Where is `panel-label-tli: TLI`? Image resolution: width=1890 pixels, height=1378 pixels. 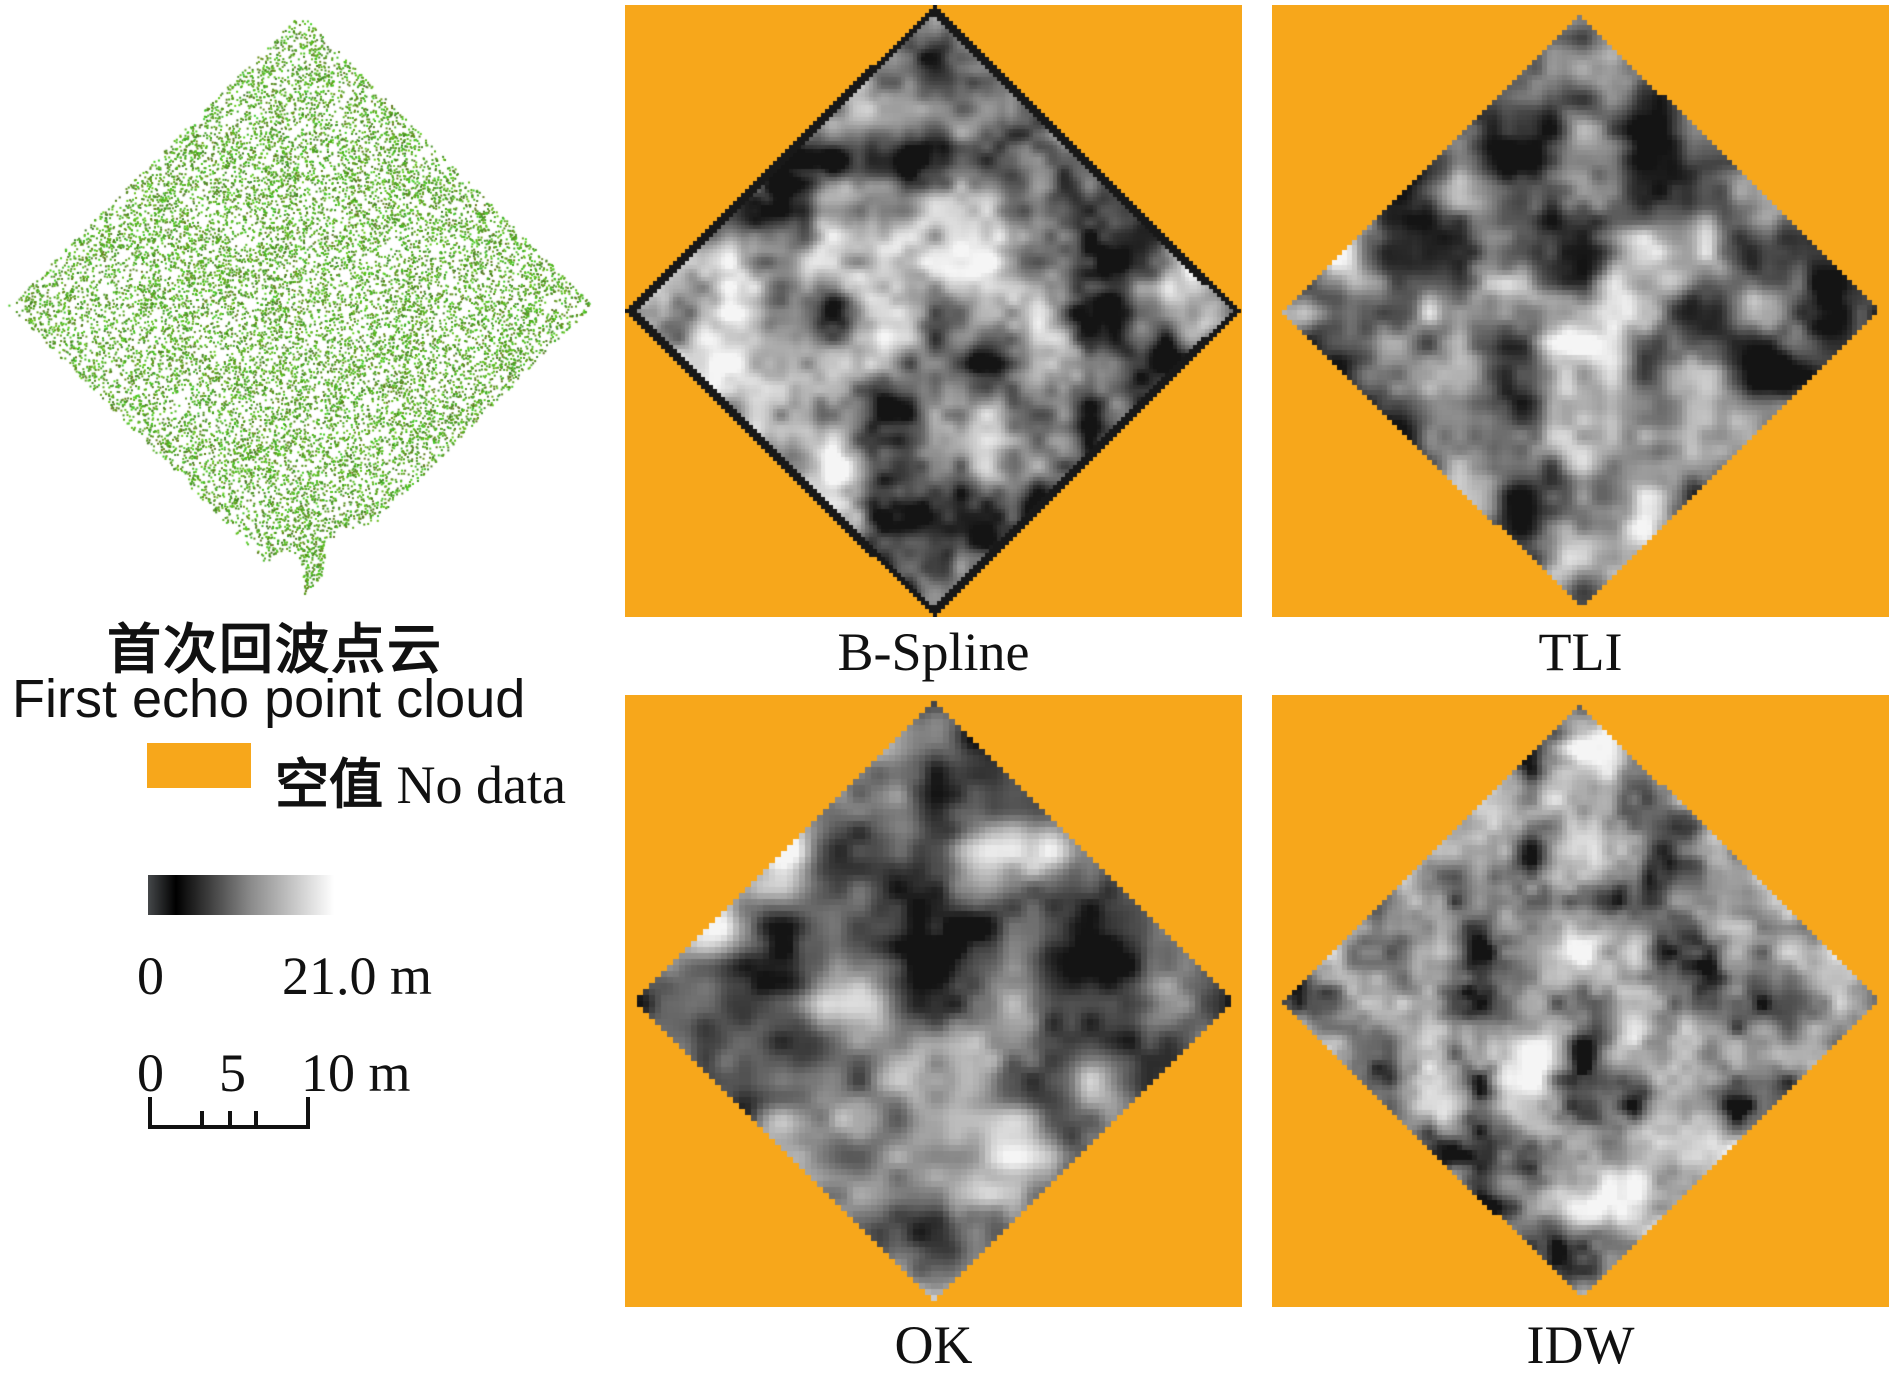
panel-label-tli: TLI is located at coordinates (1580, 652).